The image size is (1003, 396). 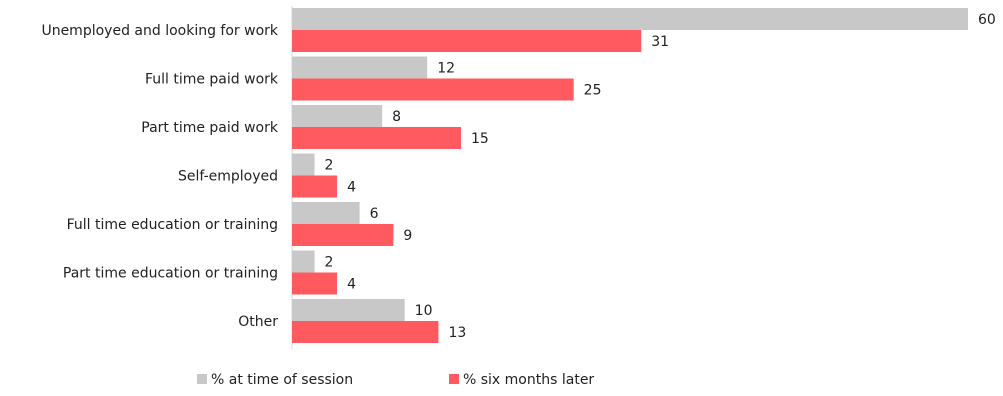 What do you see at coordinates (228, 177) in the screenshot?
I see `category-label: Self-employed` at bounding box center [228, 177].